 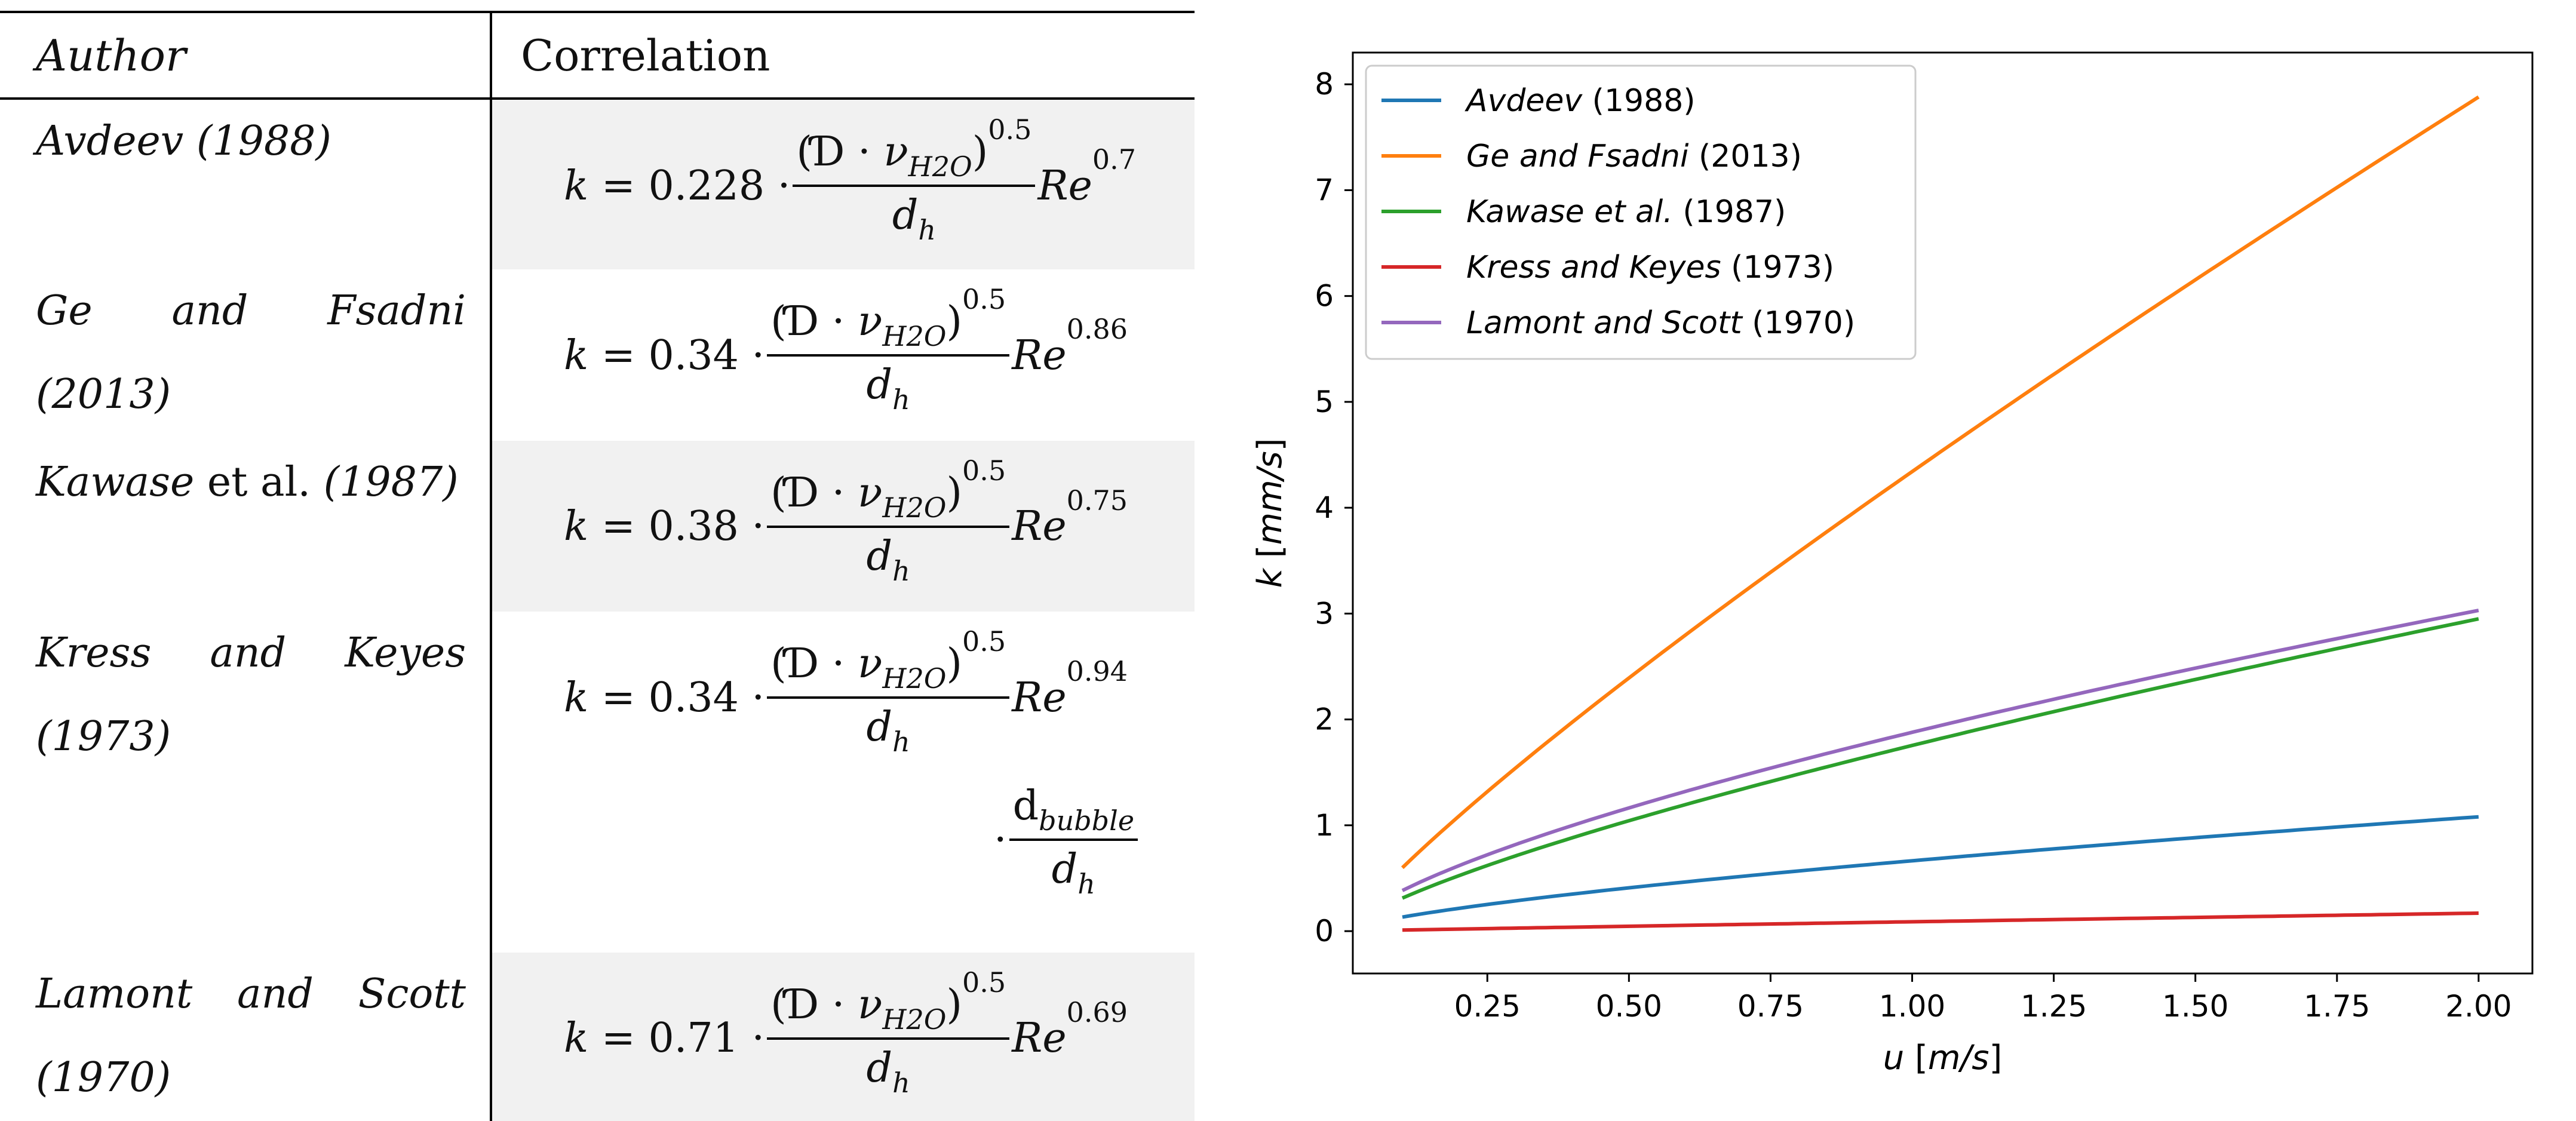 What do you see at coordinates (707, 186) in the screenshot?
I see `formula-coefficient: 0.228` at bounding box center [707, 186].